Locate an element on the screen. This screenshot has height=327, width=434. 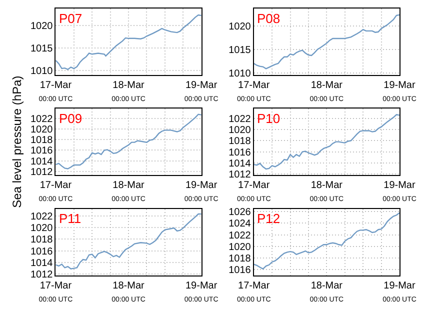
y-tick-label: 1026 is located at coordinates (240, 212).